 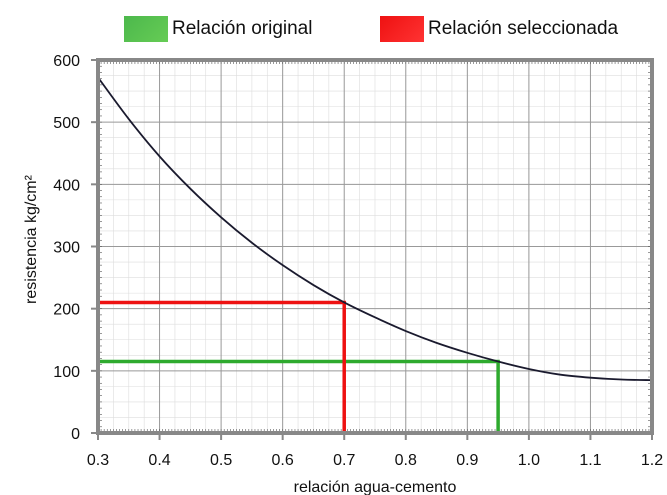 I want to click on x-tick-label: 0.7, so click(x=344, y=460).